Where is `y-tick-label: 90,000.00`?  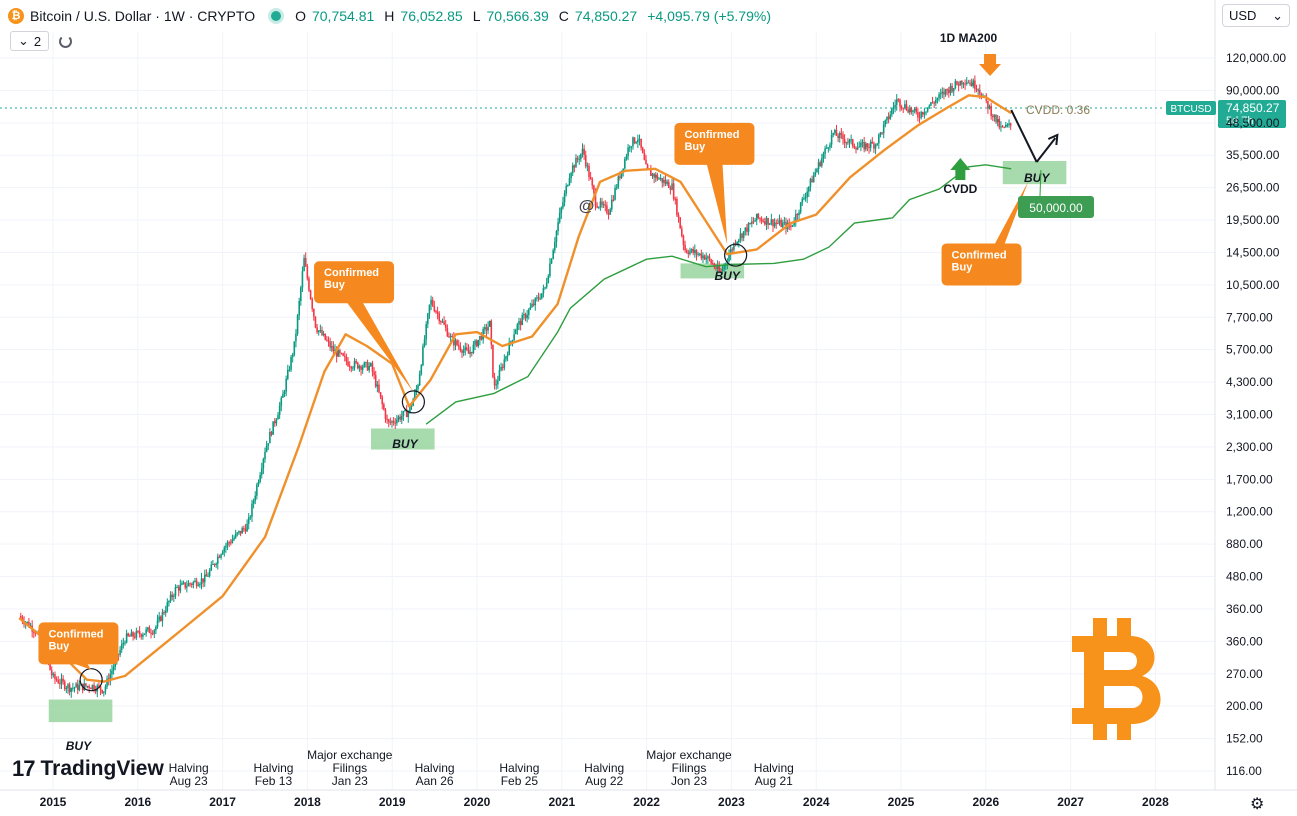
y-tick-label: 90,000.00 is located at coordinates (1253, 90).